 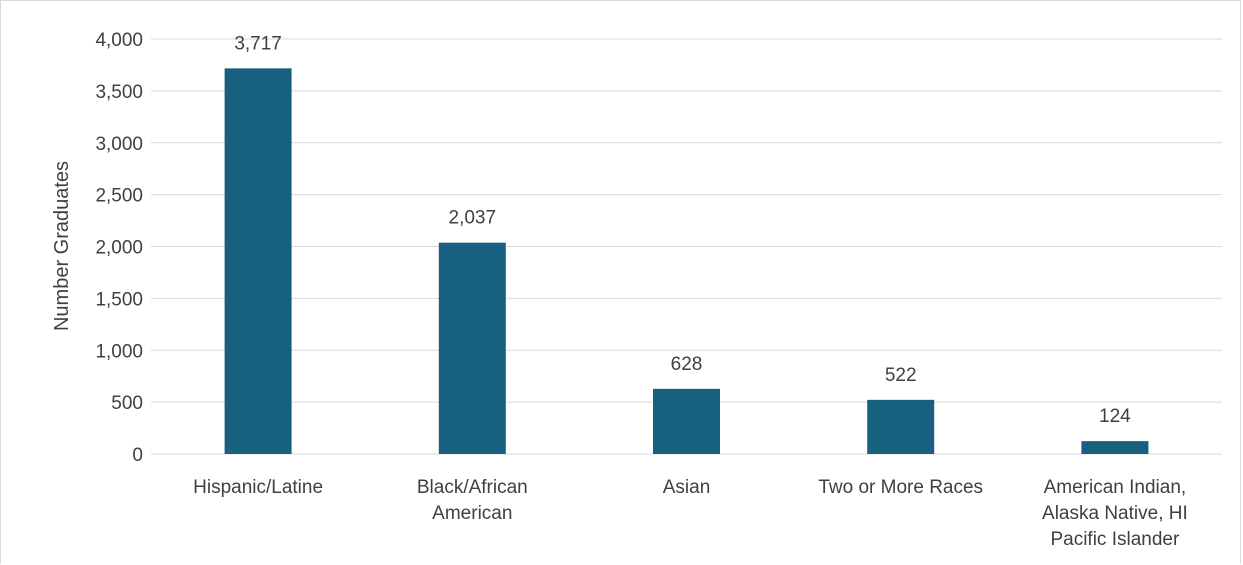 What do you see at coordinates (119, 351) in the screenshot?
I see `y-tick-label: 1,000` at bounding box center [119, 351].